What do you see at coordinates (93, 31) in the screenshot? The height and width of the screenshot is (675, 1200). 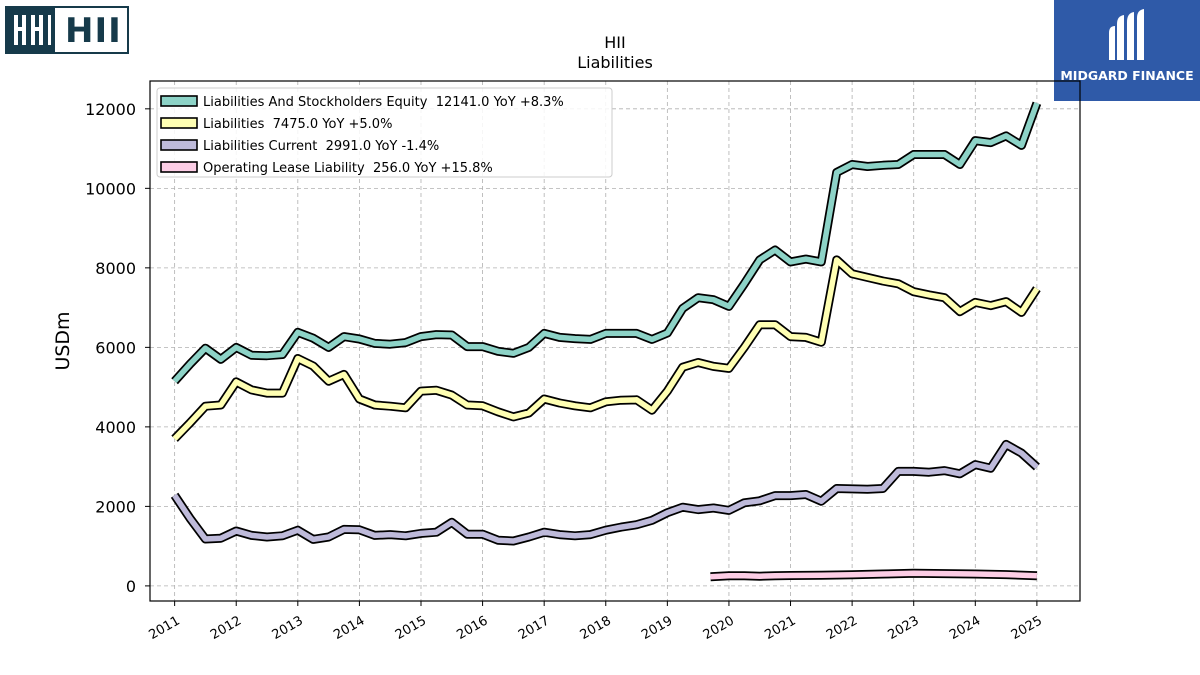 I see `hii-logo-text: HII` at bounding box center [93, 31].